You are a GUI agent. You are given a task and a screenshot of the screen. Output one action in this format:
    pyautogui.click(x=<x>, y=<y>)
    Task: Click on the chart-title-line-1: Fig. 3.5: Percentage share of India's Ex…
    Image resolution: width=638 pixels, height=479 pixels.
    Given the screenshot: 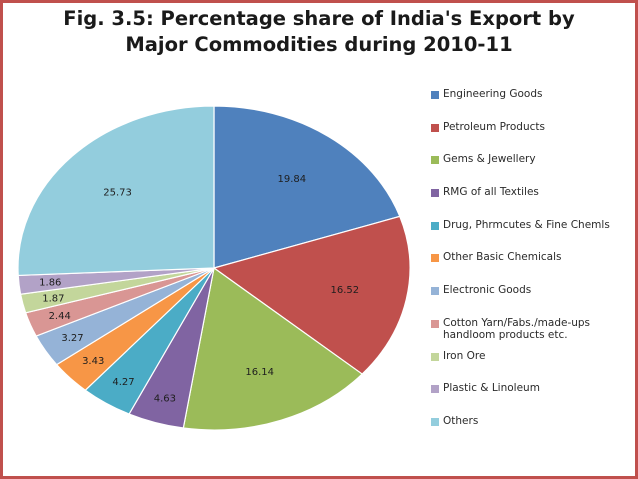 What is the action you would take?
    pyautogui.click(x=319, y=18)
    